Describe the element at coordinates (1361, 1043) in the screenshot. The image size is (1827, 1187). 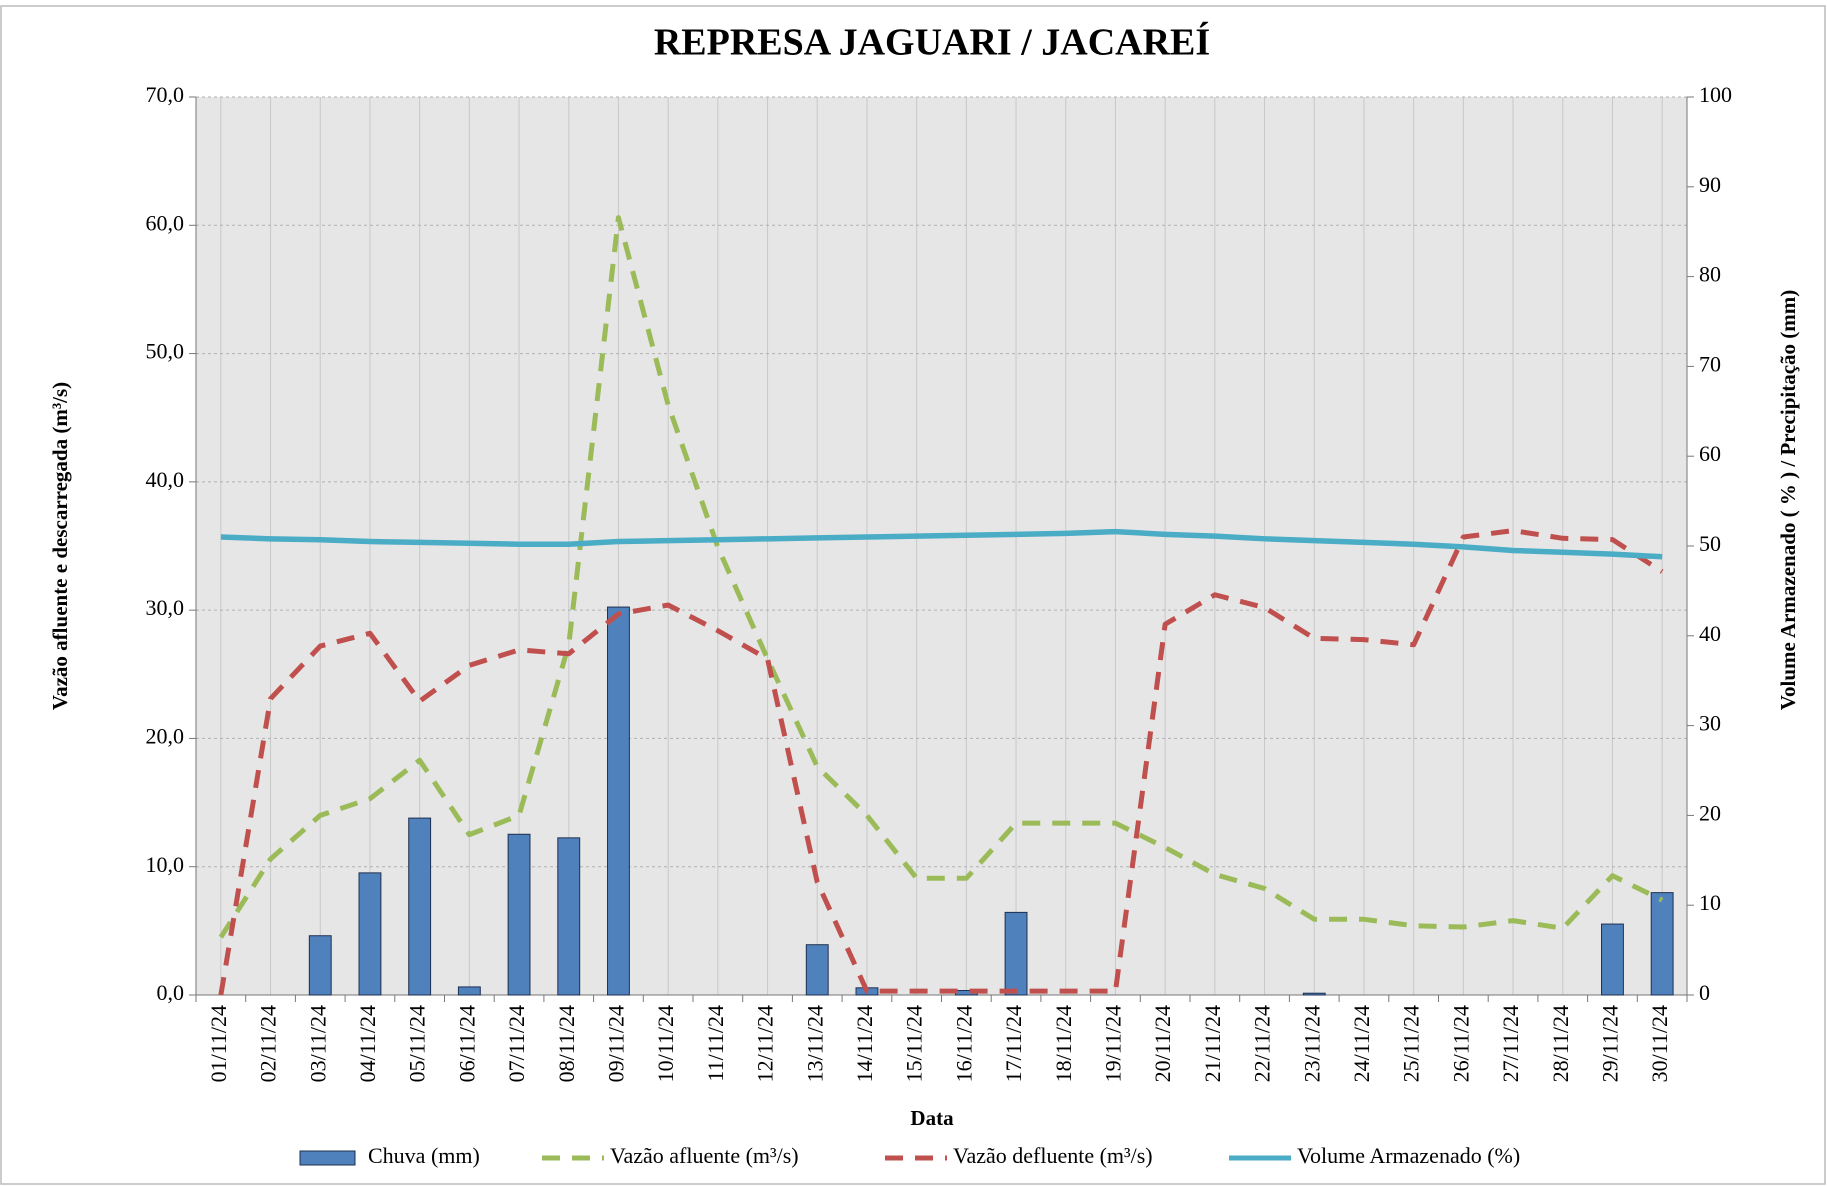
I see `x-tick-label: 24/11/24` at that location.